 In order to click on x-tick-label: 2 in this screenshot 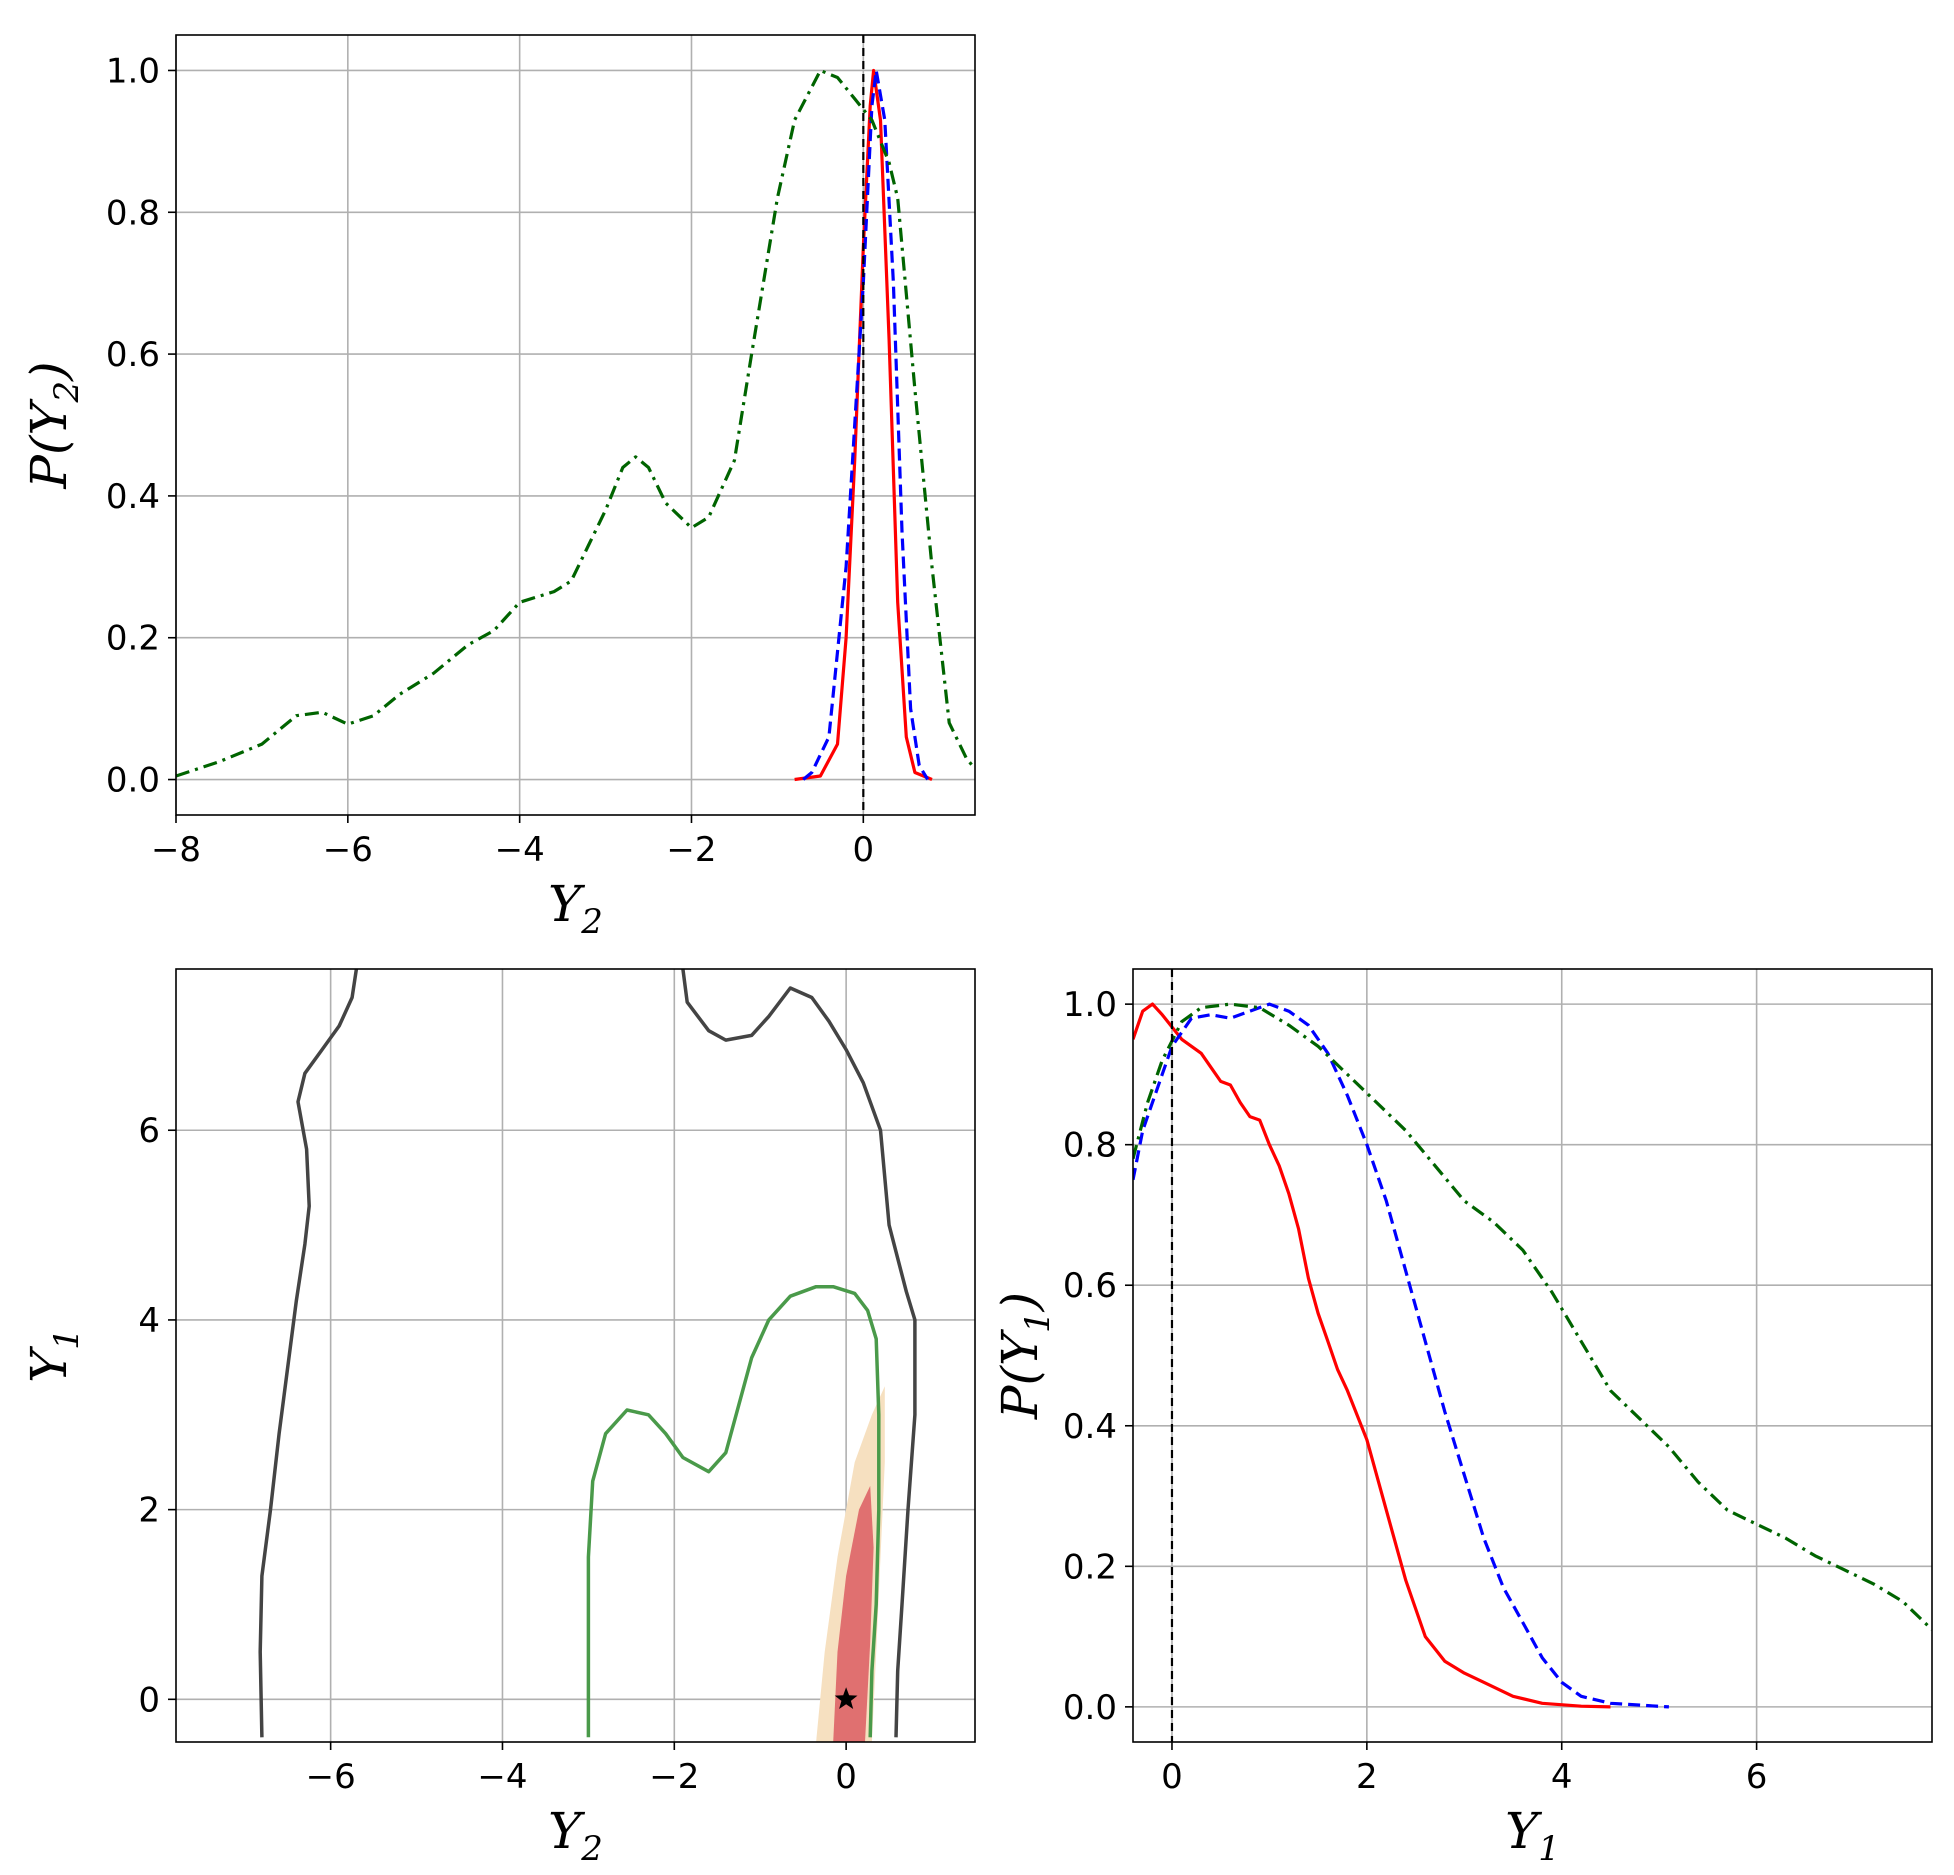, I will do `click(1367, 1777)`.